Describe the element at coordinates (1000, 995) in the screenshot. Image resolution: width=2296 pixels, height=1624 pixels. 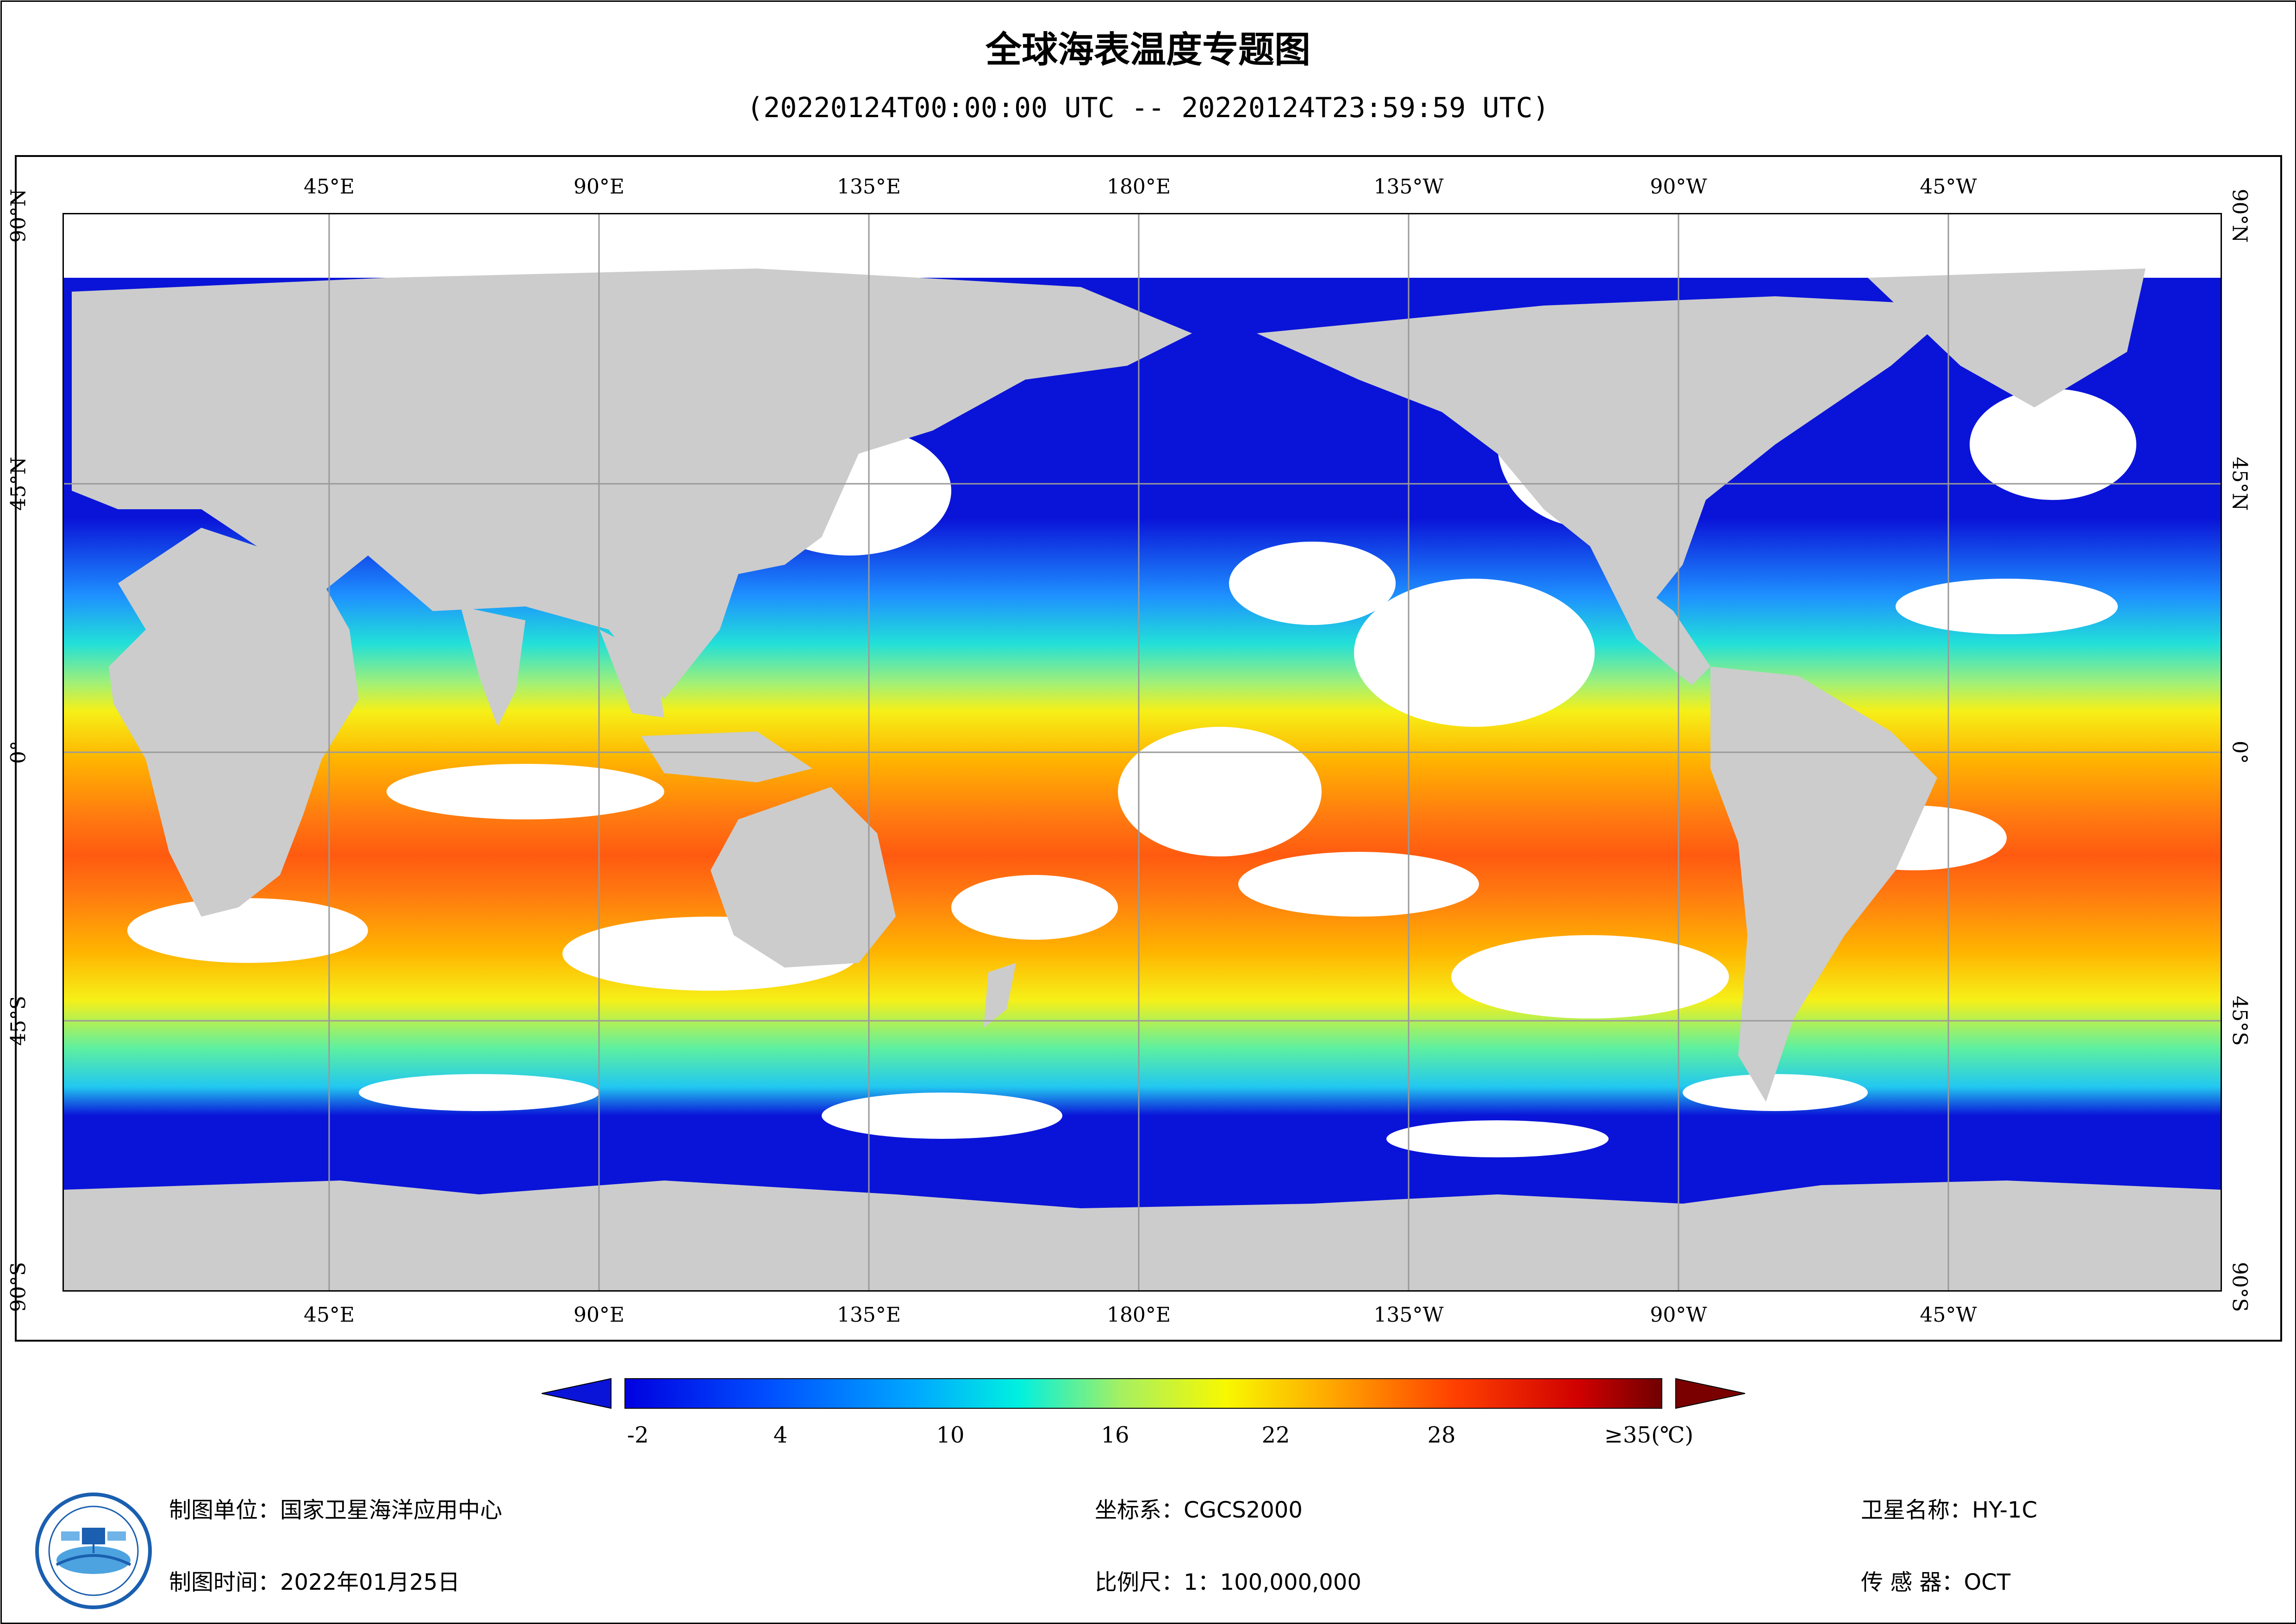
I see `land-newzealand` at that location.